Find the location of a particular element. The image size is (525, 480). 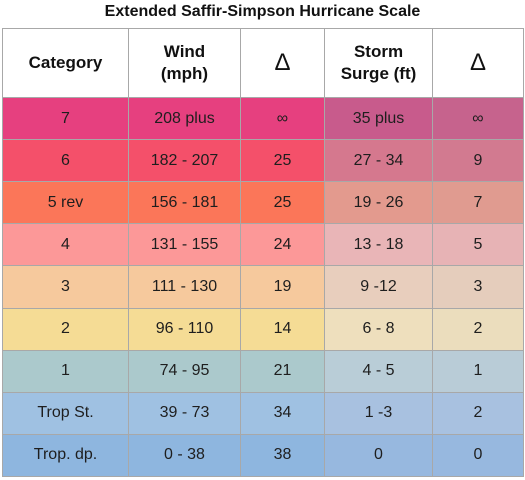

surge-delta-cell: 0 is located at coordinates (478, 455).